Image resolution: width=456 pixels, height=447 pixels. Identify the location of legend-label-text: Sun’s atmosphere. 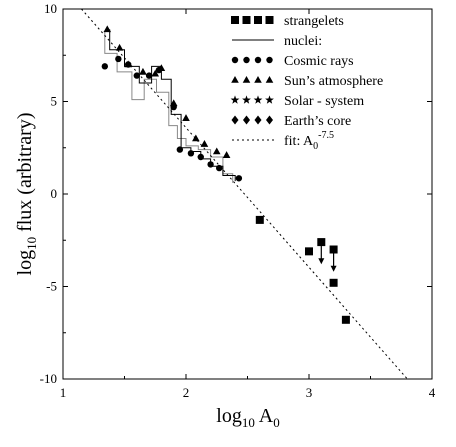
(333, 81).